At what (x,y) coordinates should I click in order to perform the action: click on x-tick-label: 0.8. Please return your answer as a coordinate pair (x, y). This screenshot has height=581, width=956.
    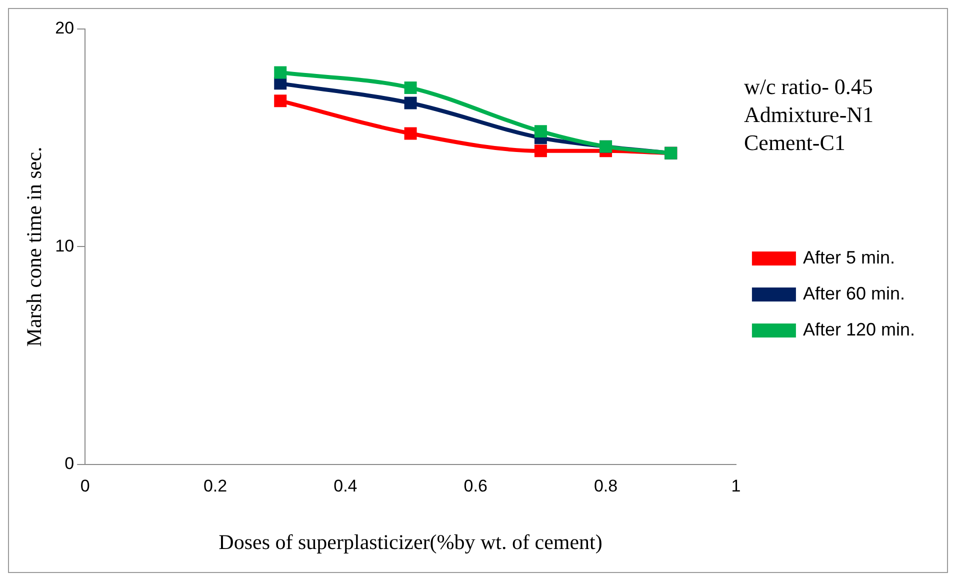
    Looking at the image, I should click on (606, 486).